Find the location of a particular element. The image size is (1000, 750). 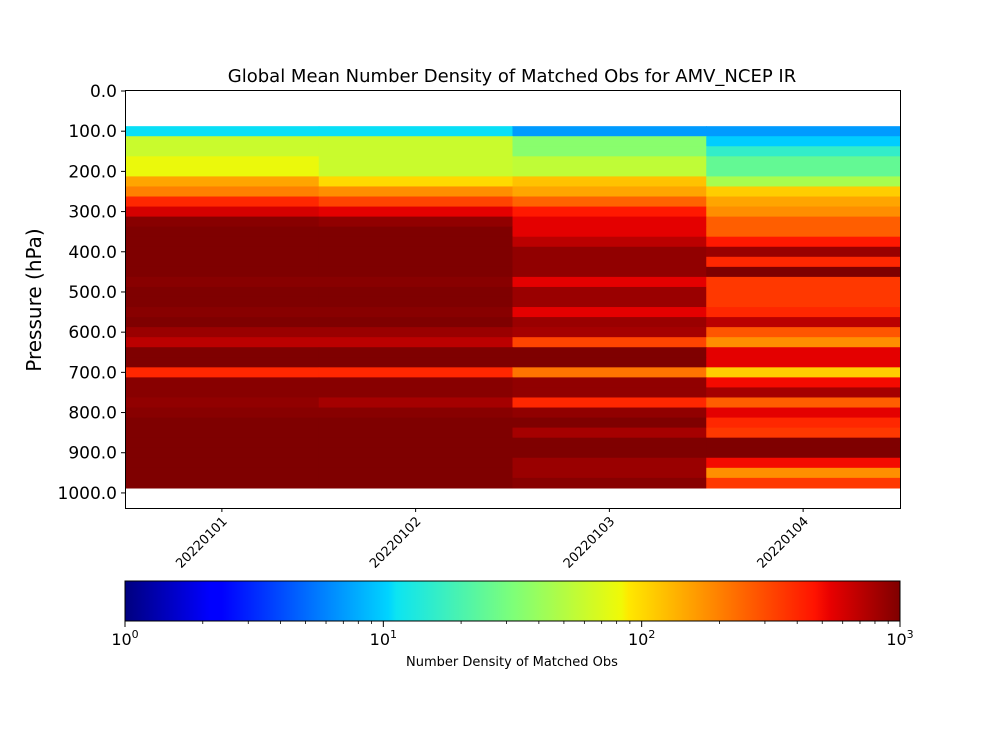

y-tick-label: 100.0 is located at coordinates (92, 132).